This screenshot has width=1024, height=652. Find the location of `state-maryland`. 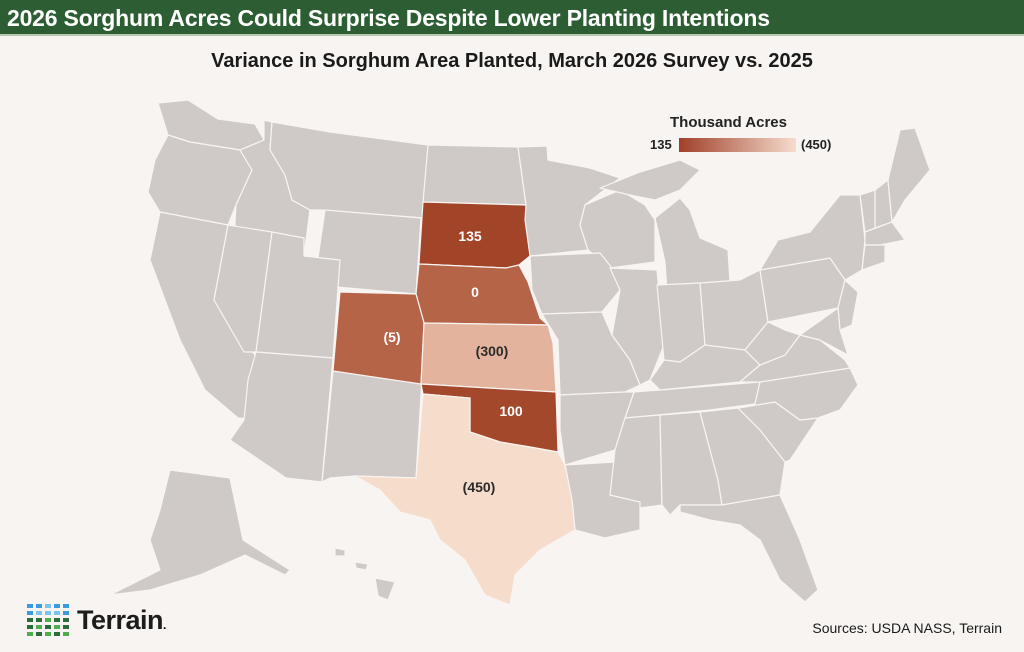

state-maryland is located at coordinates (824, 331).